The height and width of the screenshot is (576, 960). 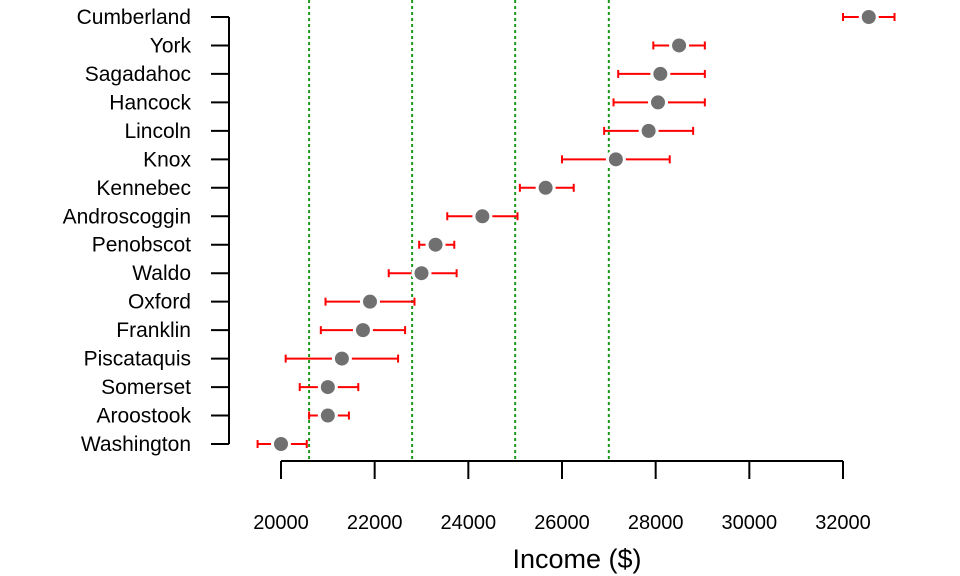 I want to click on y-tick-label: Knox, so click(x=167, y=159).